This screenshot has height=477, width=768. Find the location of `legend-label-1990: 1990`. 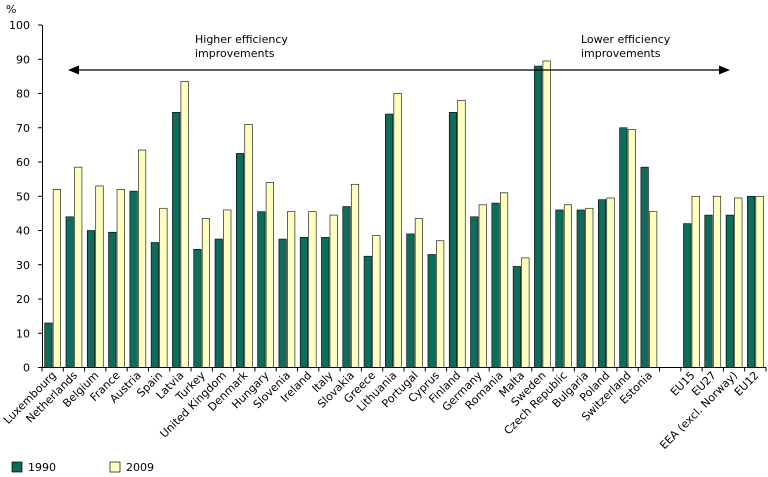

legend-label-1990: 1990 is located at coordinates (42, 467).